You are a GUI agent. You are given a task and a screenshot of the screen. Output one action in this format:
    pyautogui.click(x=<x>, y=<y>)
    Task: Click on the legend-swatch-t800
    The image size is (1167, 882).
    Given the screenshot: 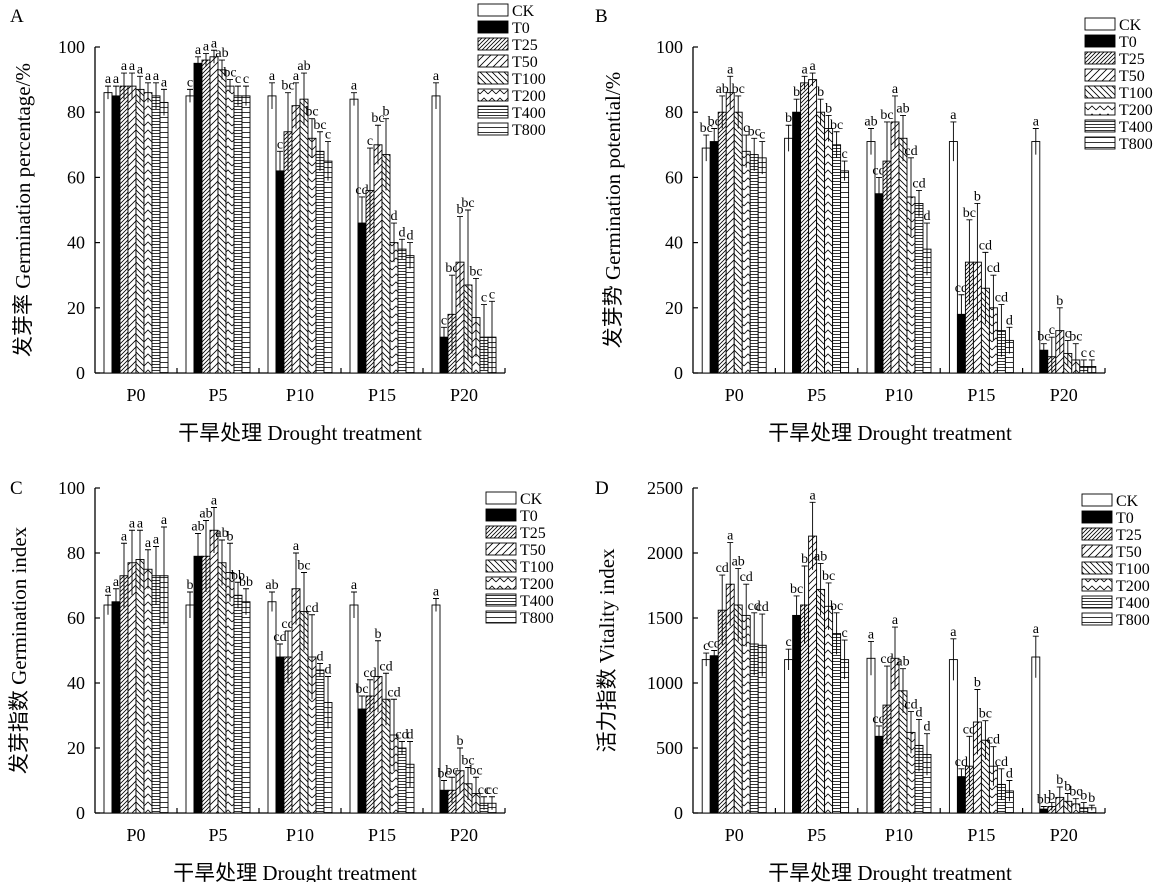 What is the action you would take?
    pyautogui.click(x=1100, y=143)
    